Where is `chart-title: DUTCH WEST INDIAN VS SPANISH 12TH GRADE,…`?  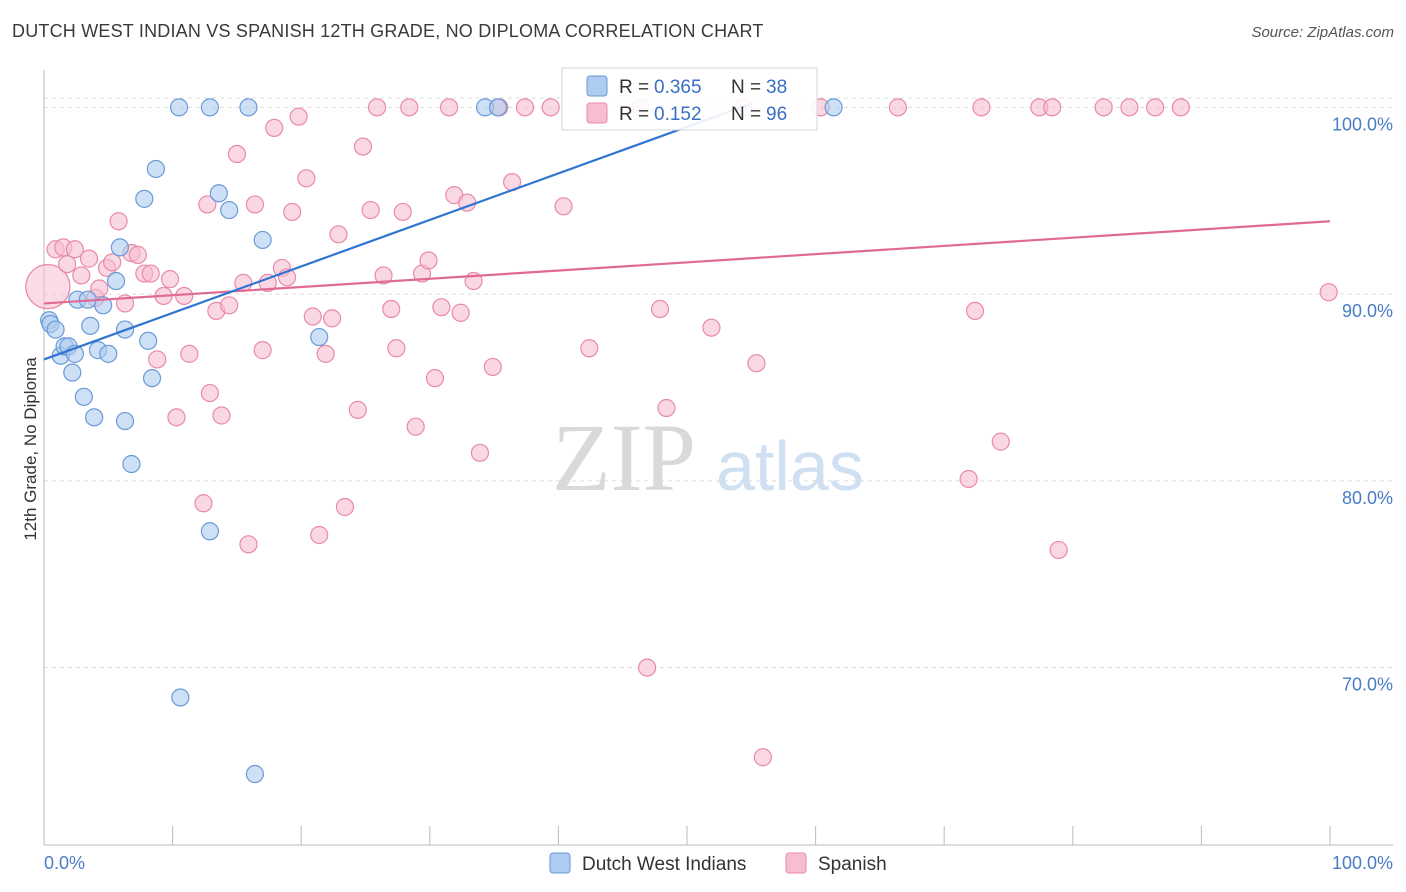
chart-title: DUTCH WEST INDIAN VS SPANISH 12TH GRADE,… is located at coordinates (388, 31).